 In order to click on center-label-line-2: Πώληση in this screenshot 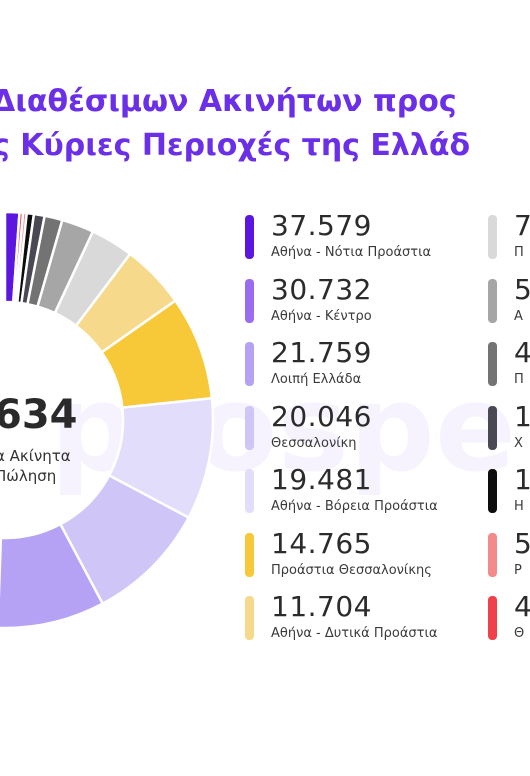, I will do `click(28, 476)`.